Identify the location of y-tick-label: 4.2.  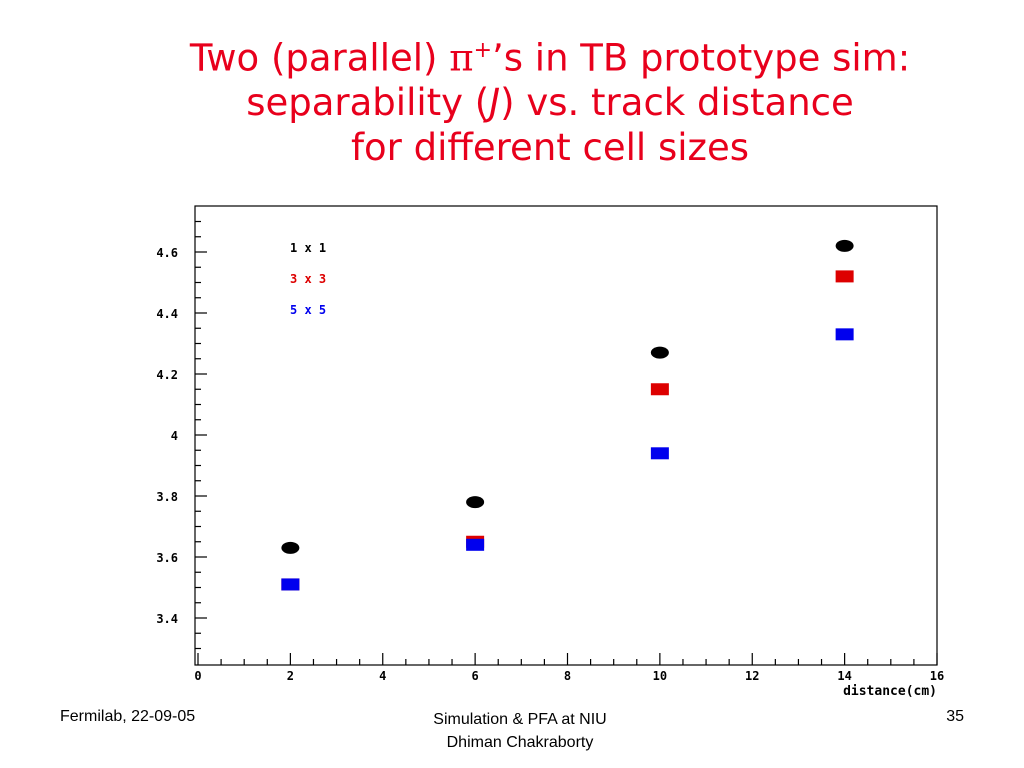
(167, 375).